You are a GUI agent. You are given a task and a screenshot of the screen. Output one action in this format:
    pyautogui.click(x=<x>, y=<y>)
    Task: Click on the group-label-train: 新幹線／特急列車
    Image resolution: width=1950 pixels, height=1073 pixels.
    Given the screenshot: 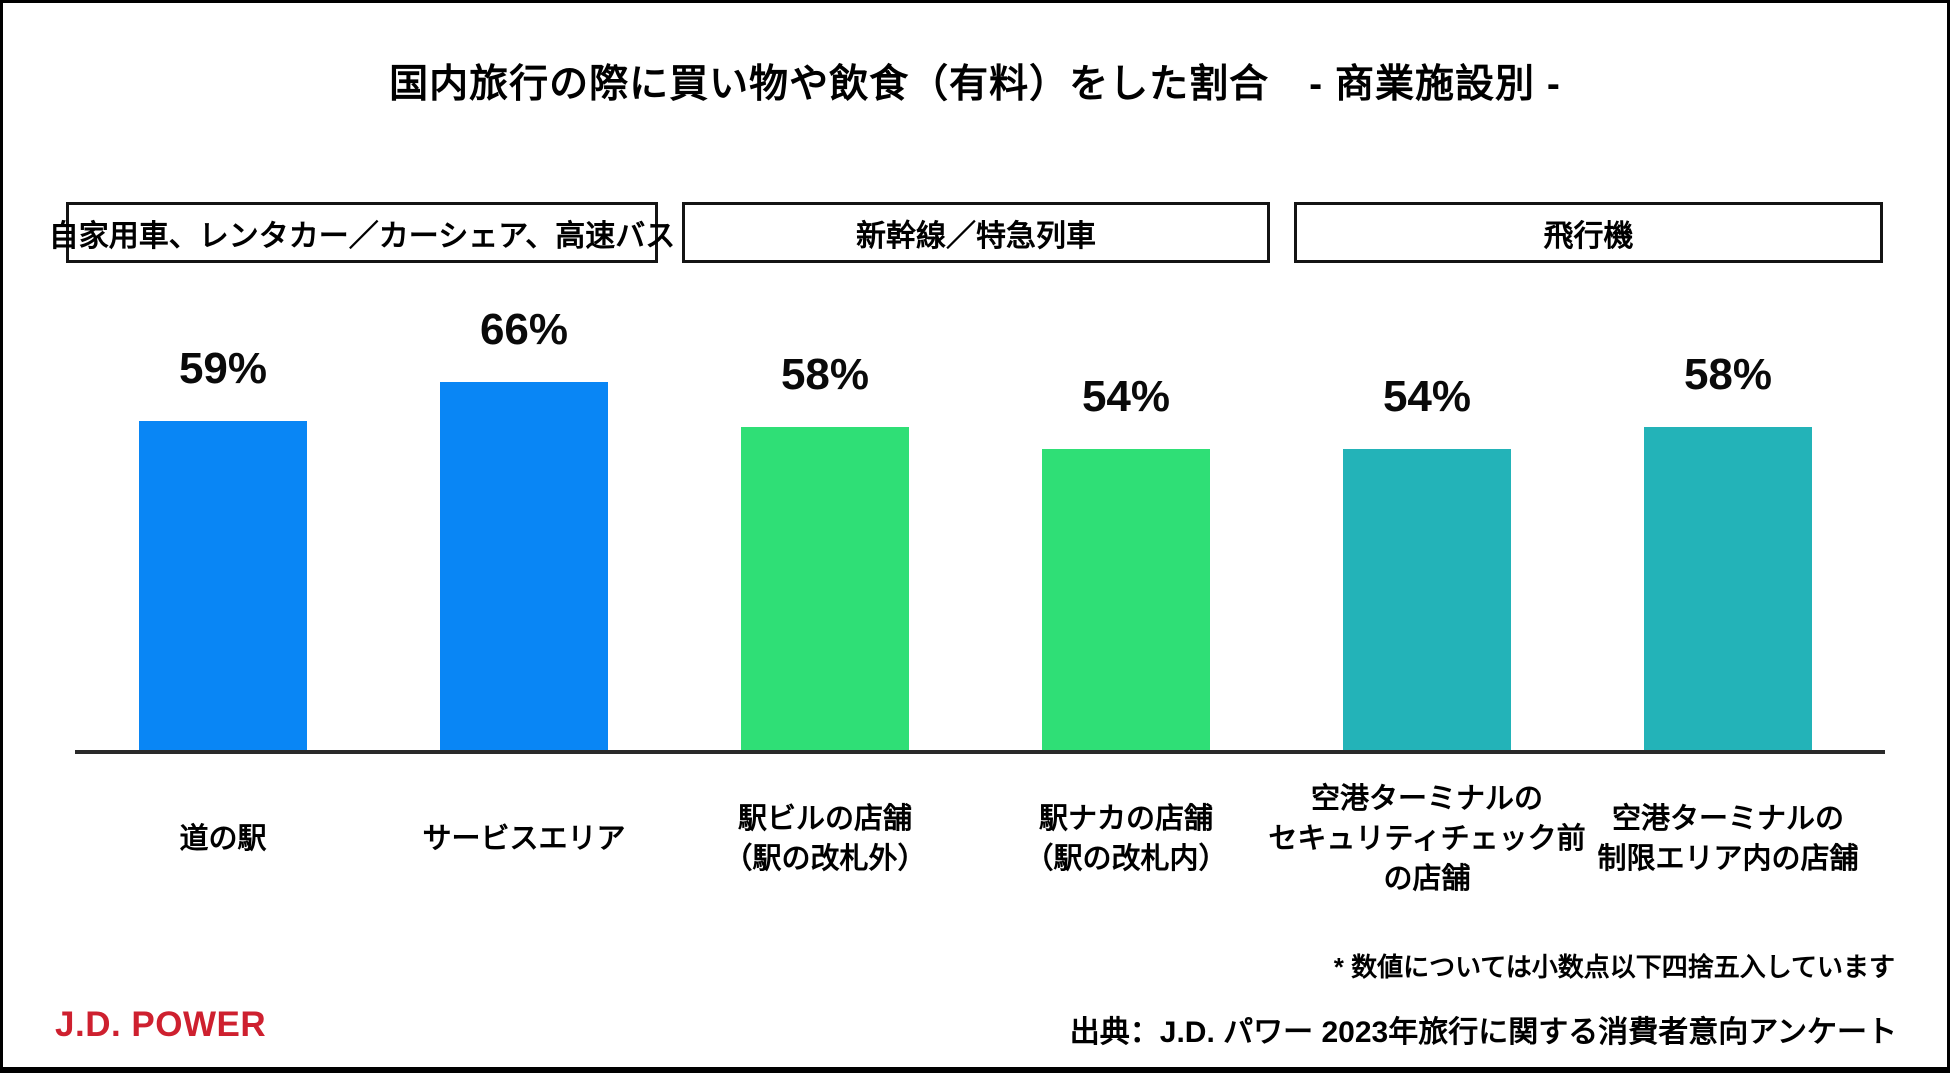 What is the action you would take?
    pyautogui.click(x=976, y=236)
    